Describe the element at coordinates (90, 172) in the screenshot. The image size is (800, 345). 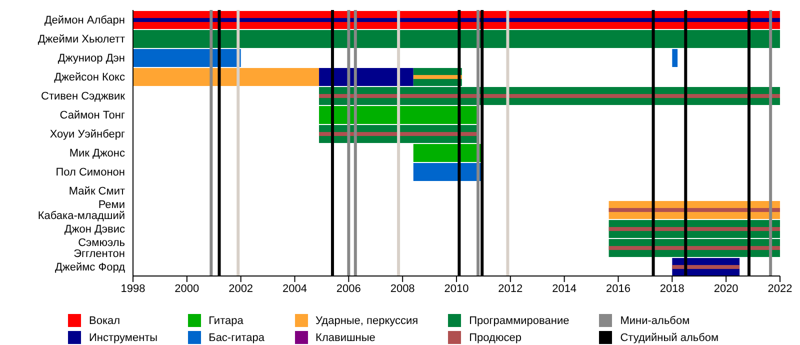
I see `y-tick-label: Пол Симонон` at that location.